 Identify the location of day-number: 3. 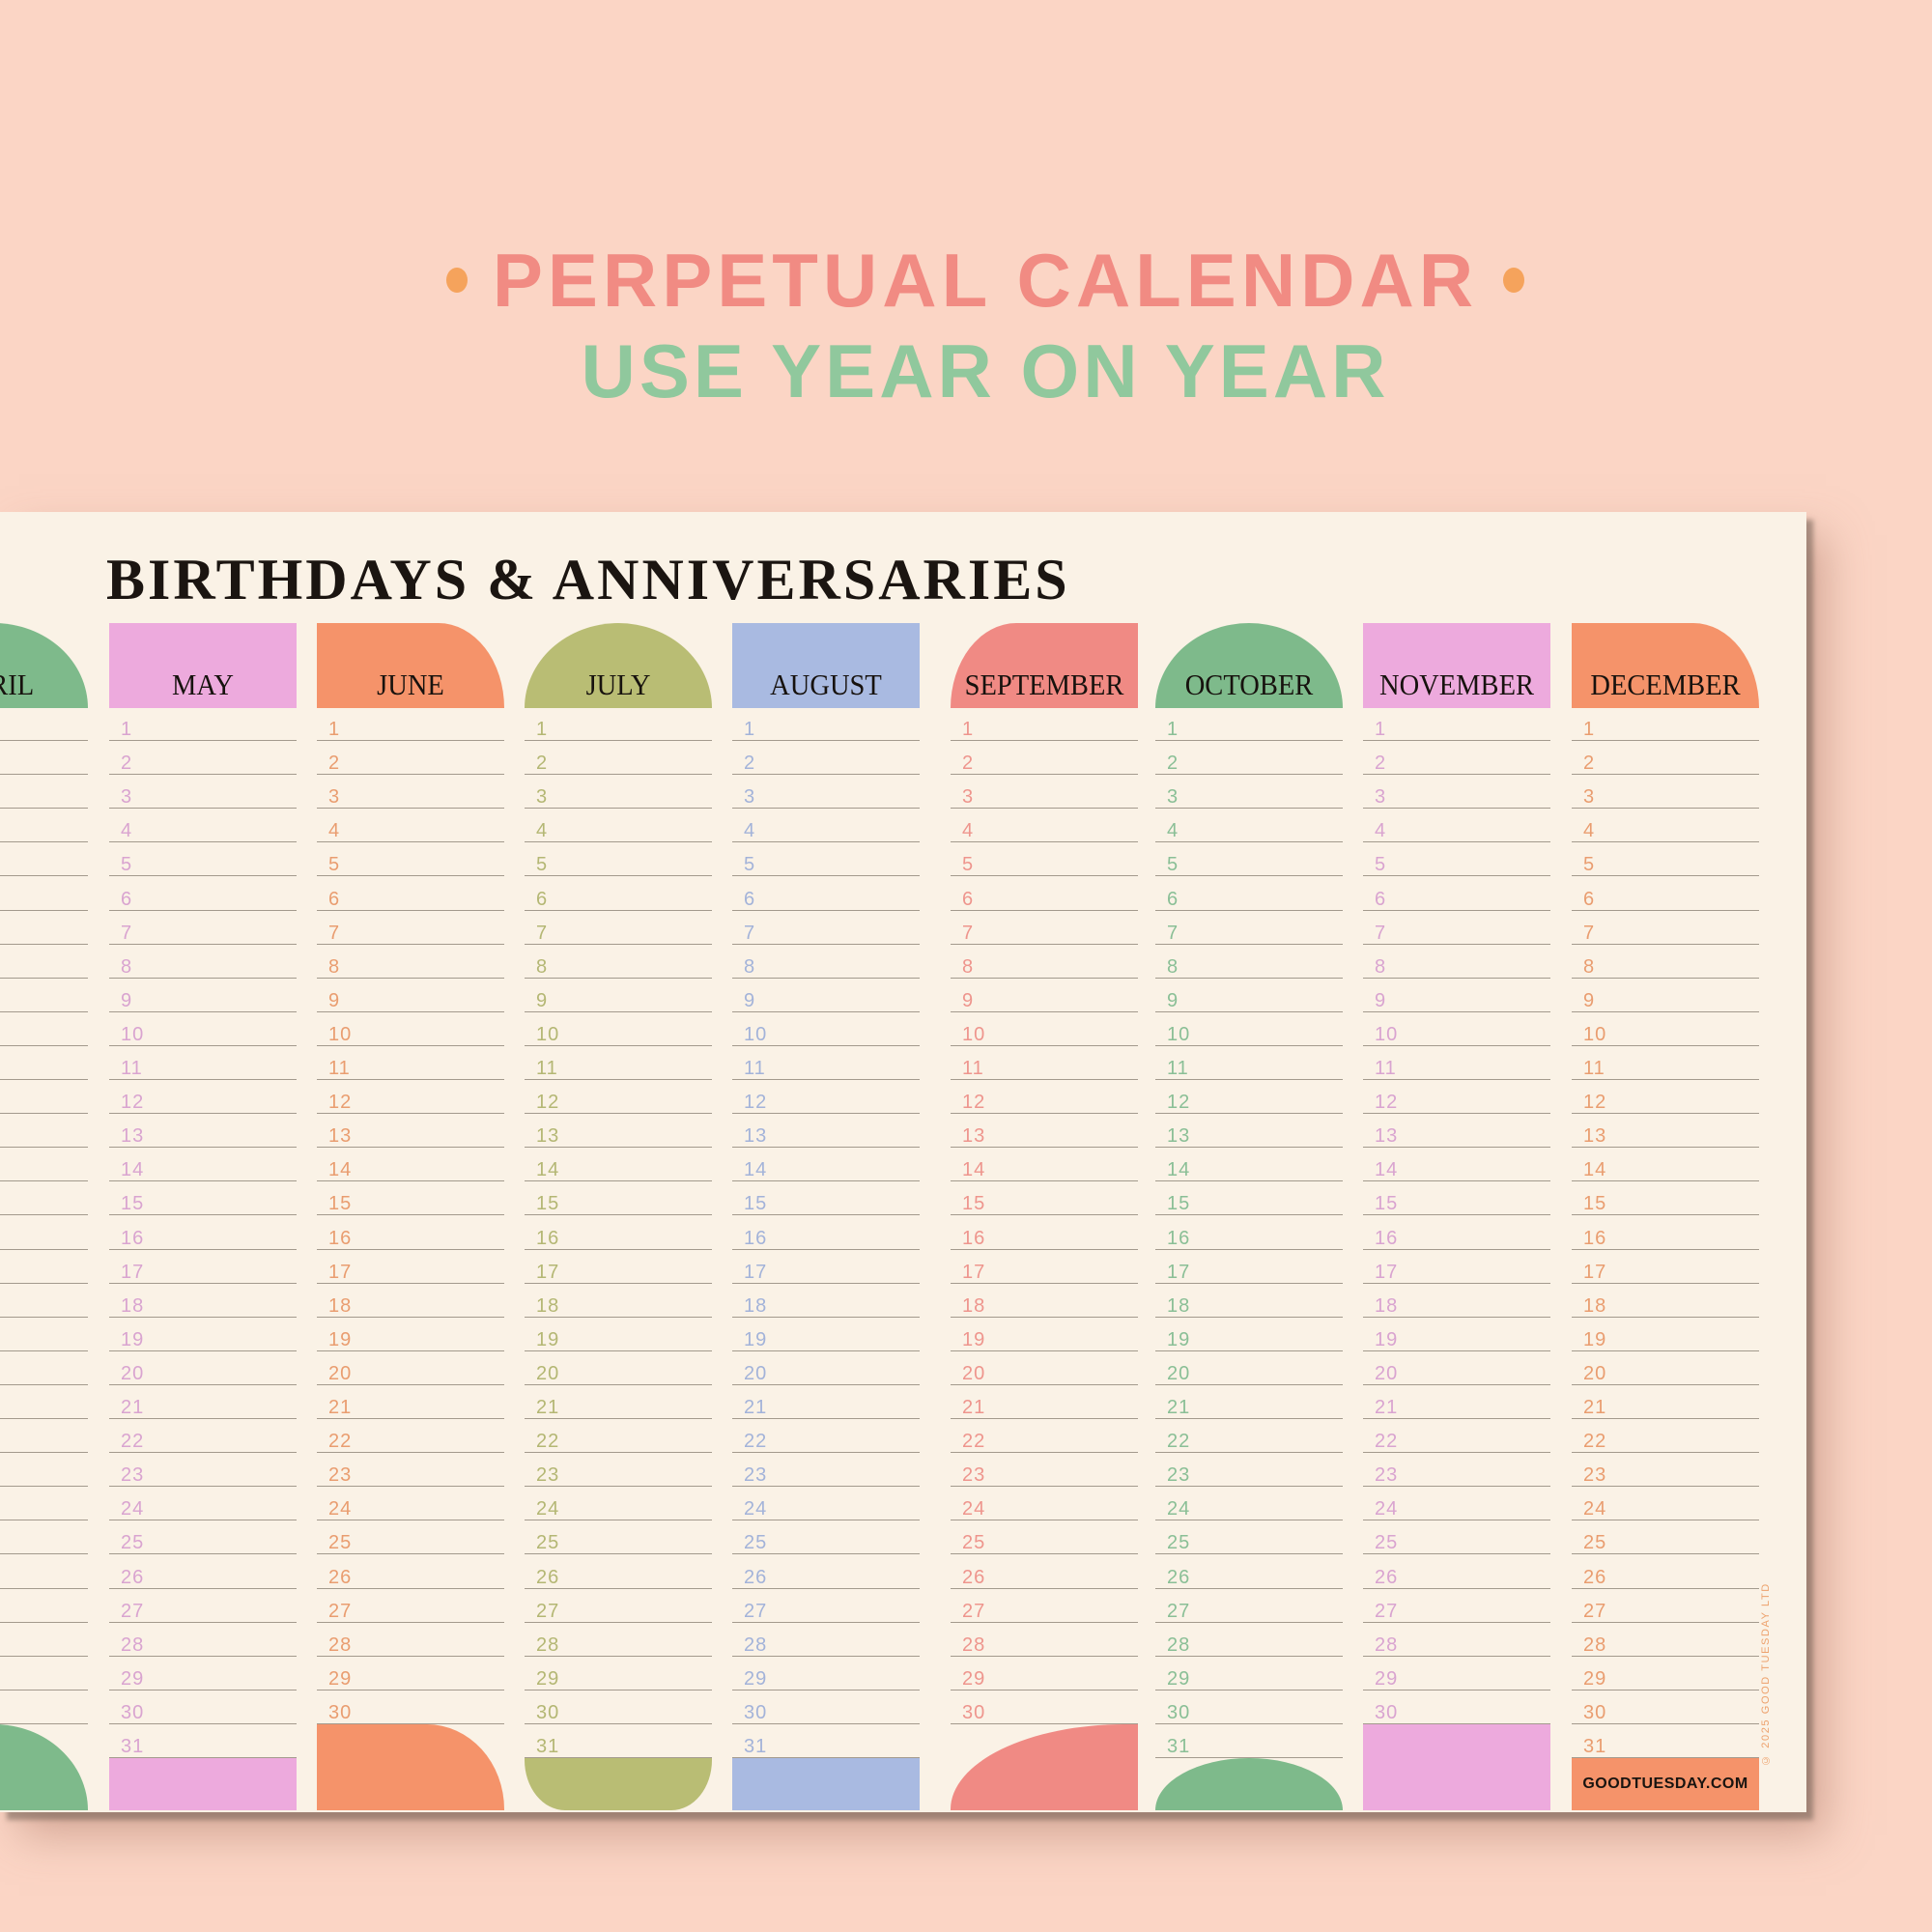
(542, 797).